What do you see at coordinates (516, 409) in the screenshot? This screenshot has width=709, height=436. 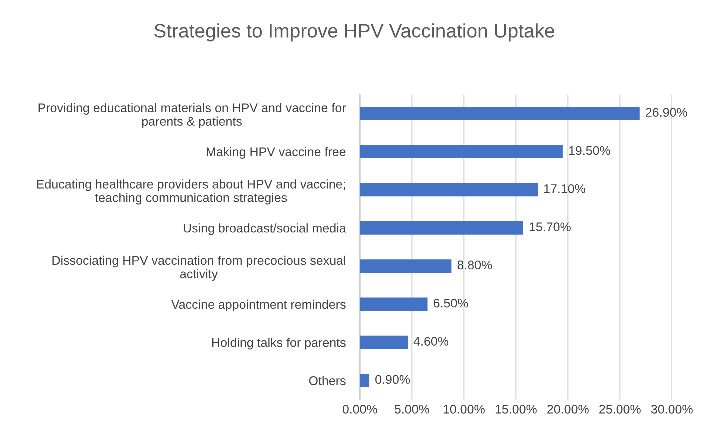 I see `x-tick-label: 15.00%` at bounding box center [516, 409].